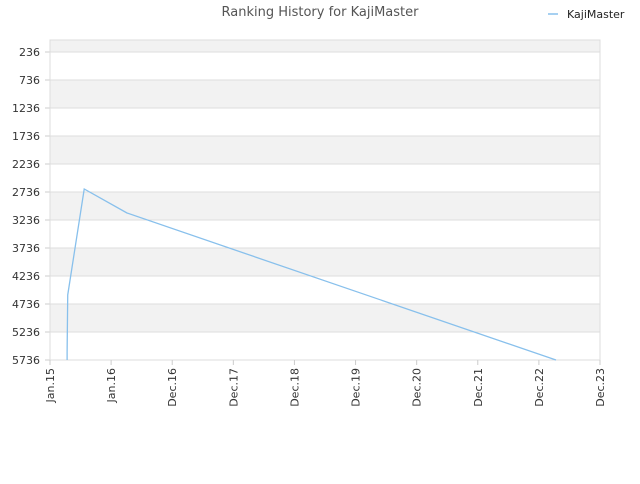  I want to click on legend-label: KajiMaster, so click(596, 14).